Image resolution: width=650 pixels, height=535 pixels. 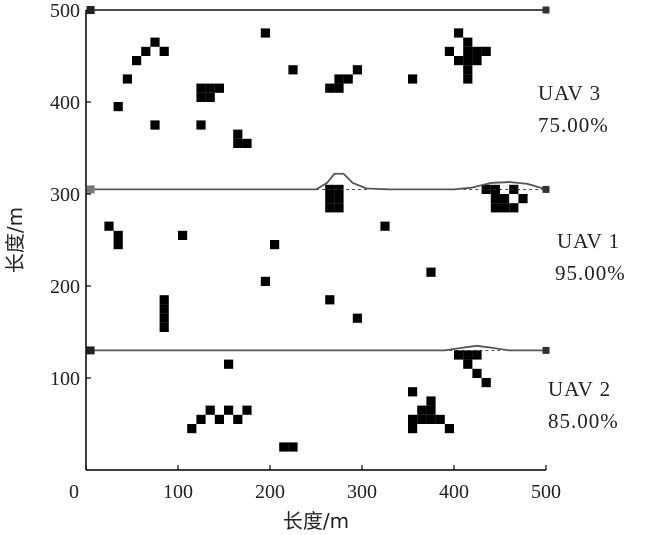 What do you see at coordinates (573, 125) in the screenshot?
I see `uav-3-coverage: 75.00%` at bounding box center [573, 125].